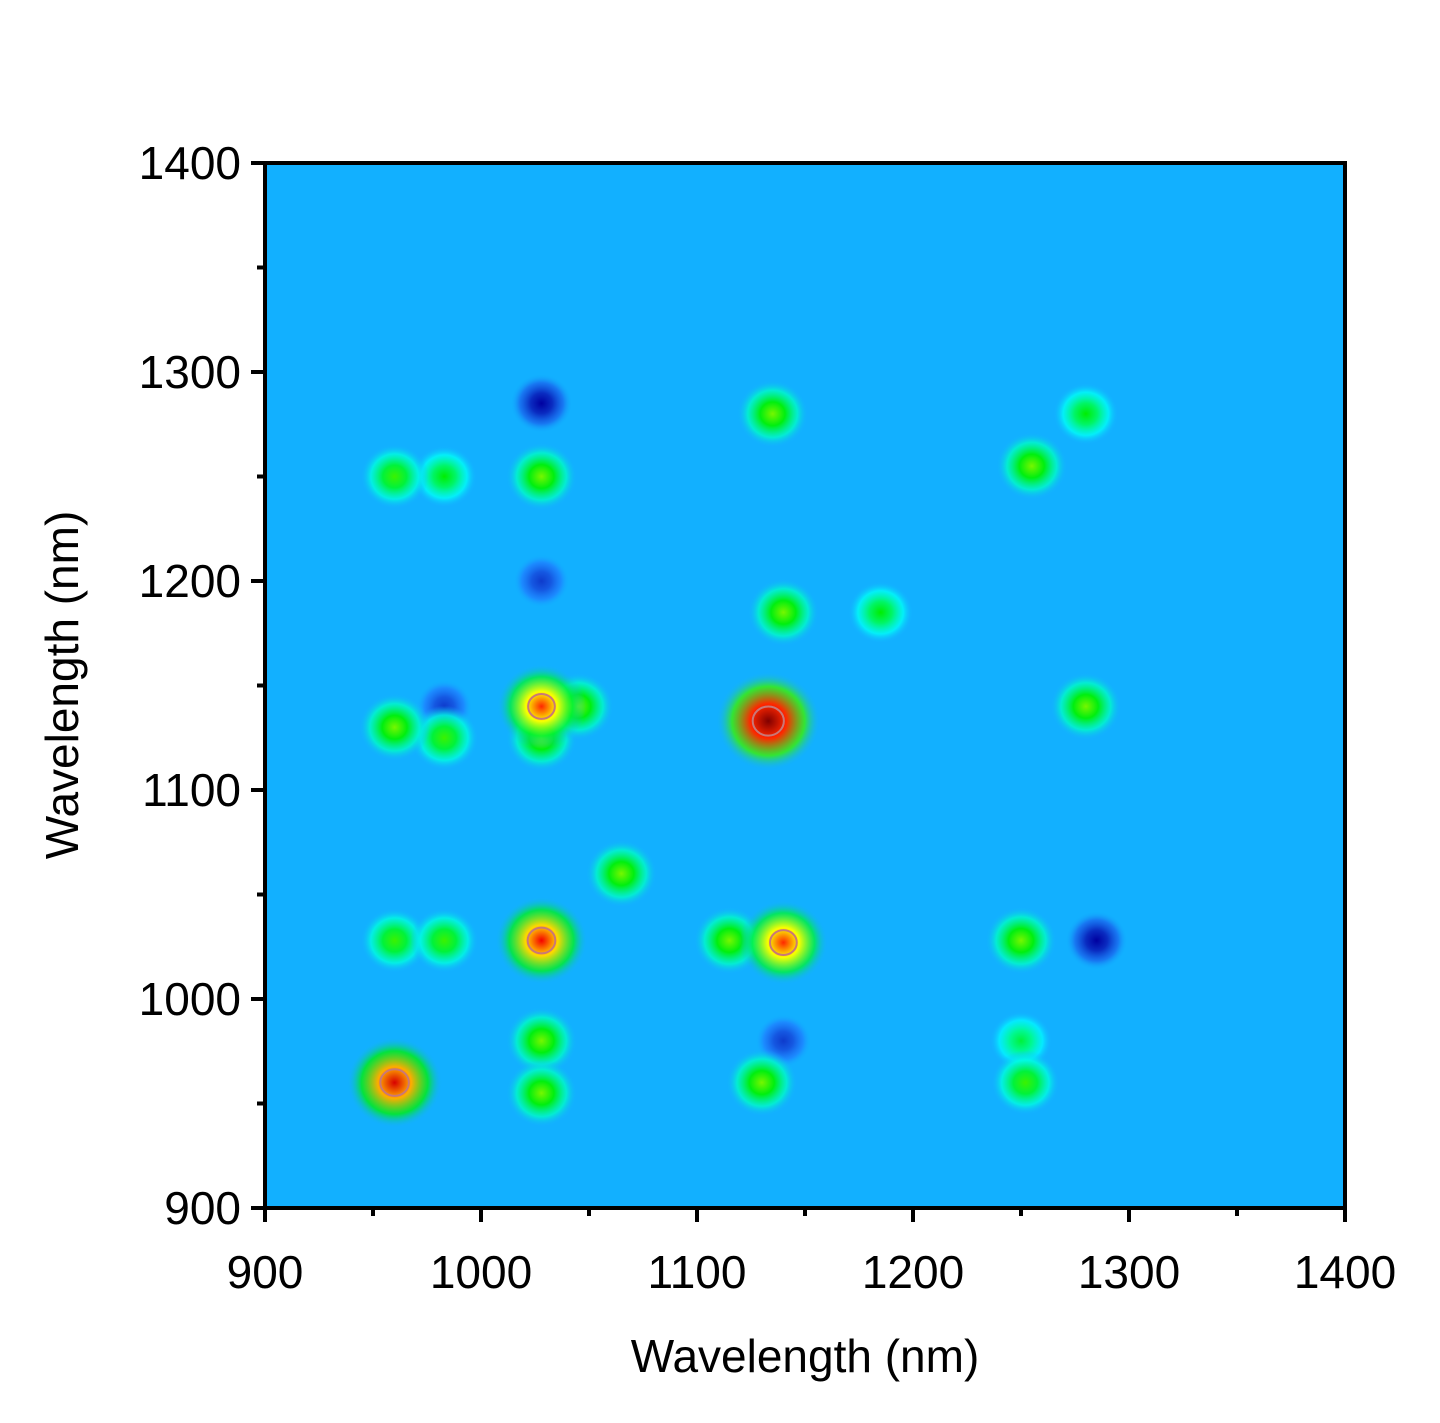  I want to click on x-tick-label: 900, so click(265, 1272).